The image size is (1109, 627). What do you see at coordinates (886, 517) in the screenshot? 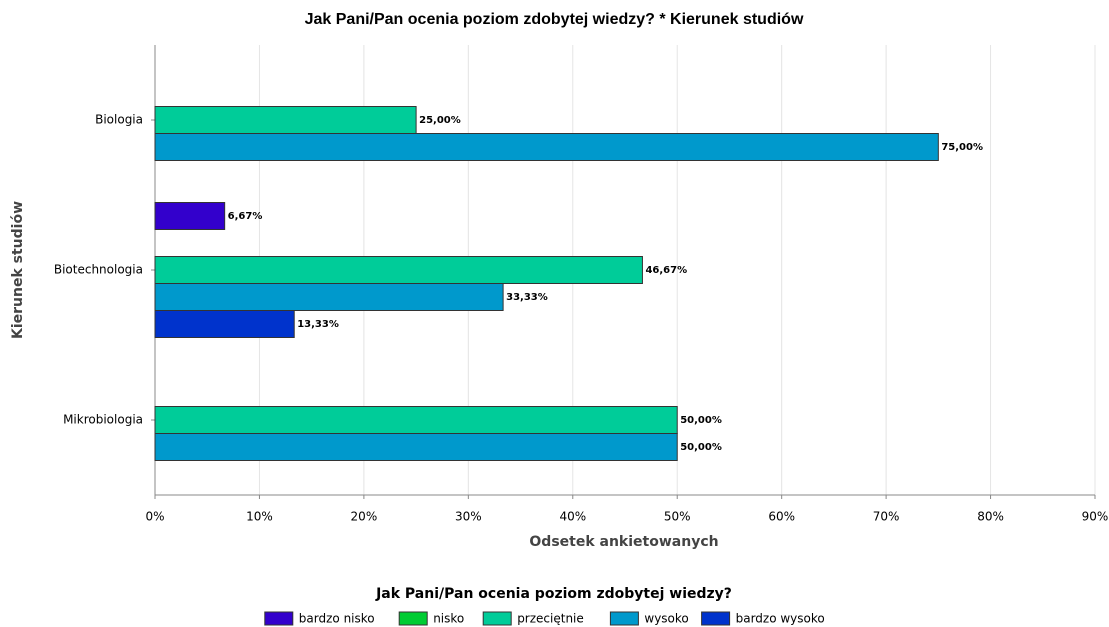
I see `x-tick-label: 70%` at bounding box center [886, 517].